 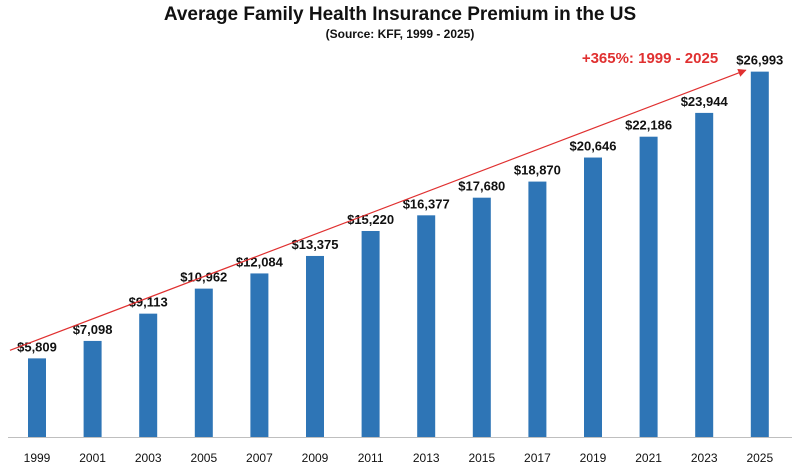 I want to click on x-tick-2019: 2019, so click(x=593, y=458).